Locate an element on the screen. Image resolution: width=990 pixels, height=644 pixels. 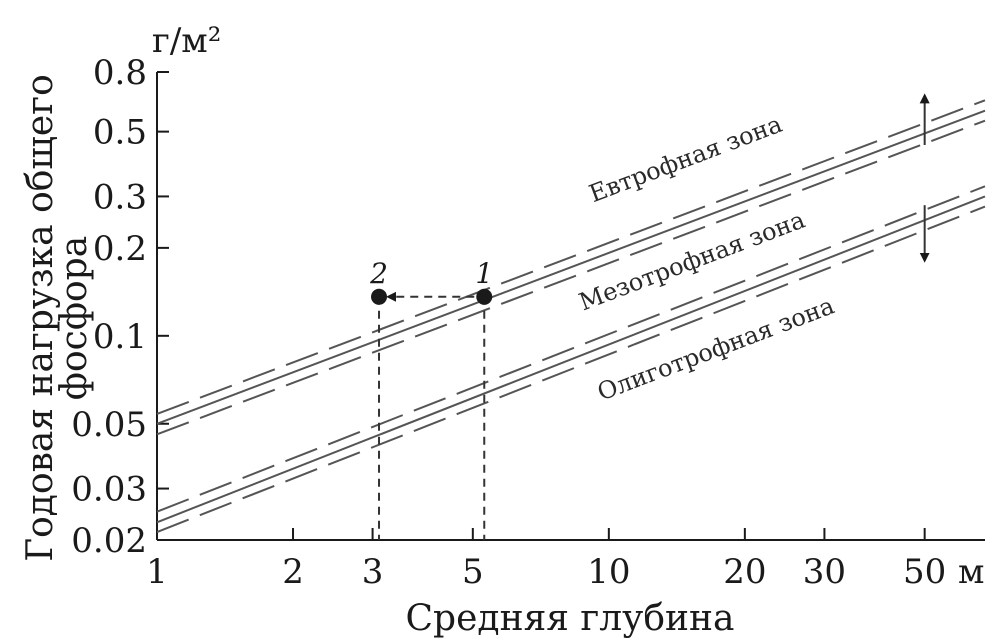
x-tick-label: 50 is located at coordinates (924, 572).